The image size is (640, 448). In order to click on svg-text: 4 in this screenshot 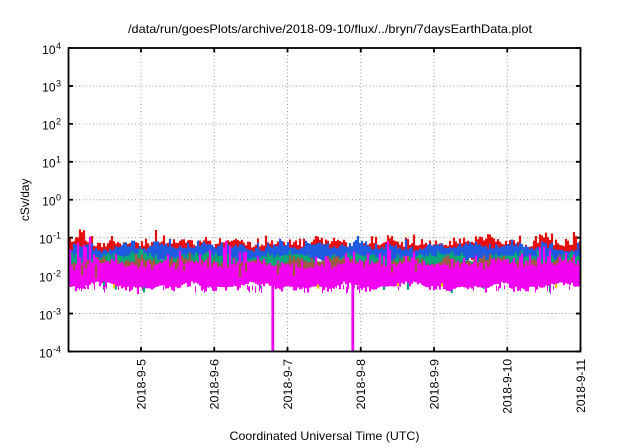, I will do `click(58, 46)`.